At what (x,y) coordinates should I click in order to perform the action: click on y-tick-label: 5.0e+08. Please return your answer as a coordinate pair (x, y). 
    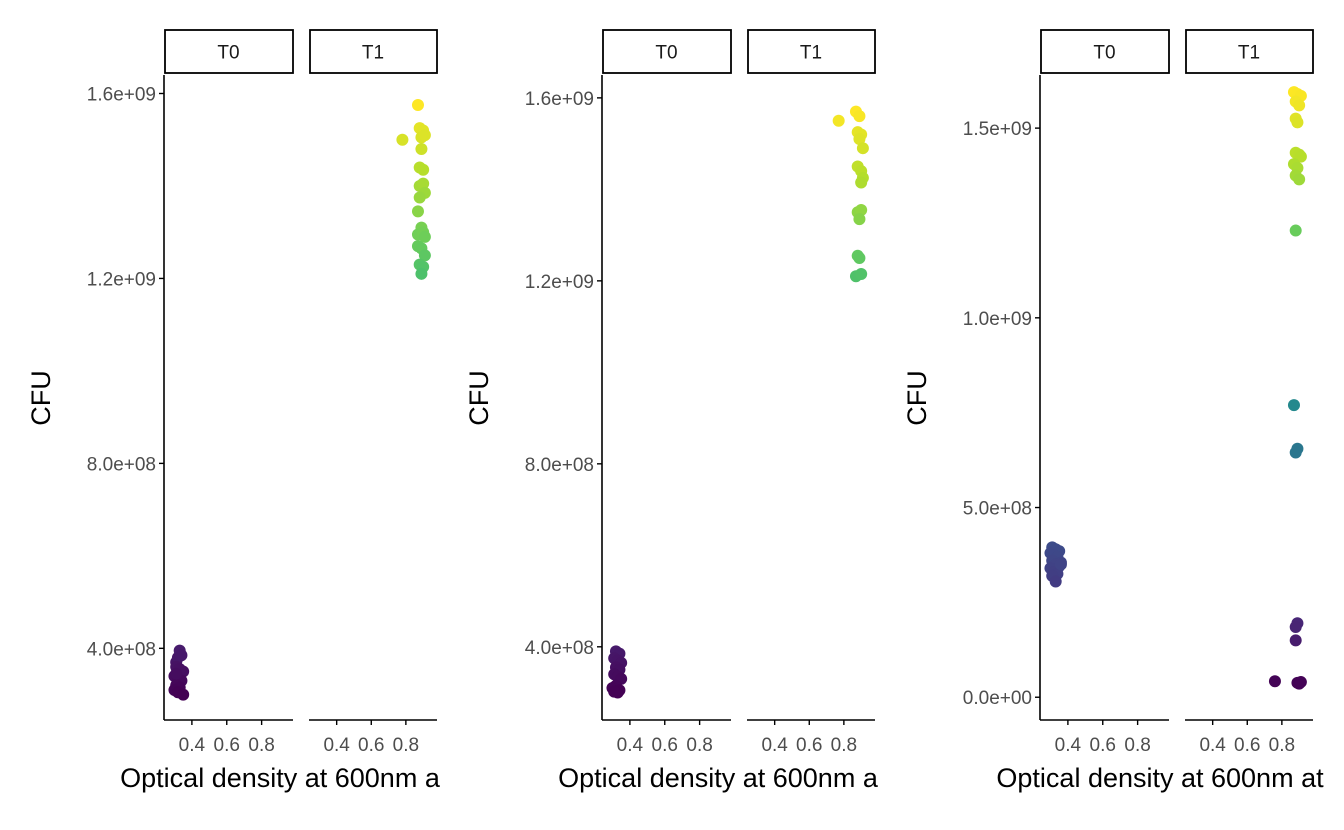
    Looking at the image, I should click on (997, 509).